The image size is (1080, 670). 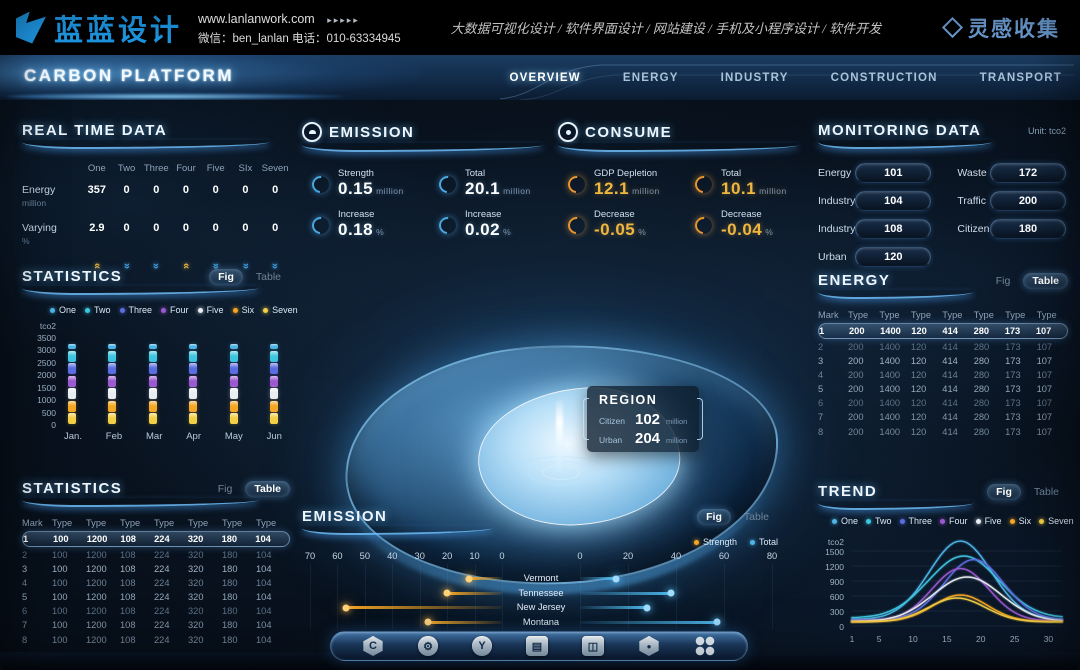 What do you see at coordinates (649, 646) in the screenshot?
I see `nut-icon: ●` at bounding box center [649, 646].